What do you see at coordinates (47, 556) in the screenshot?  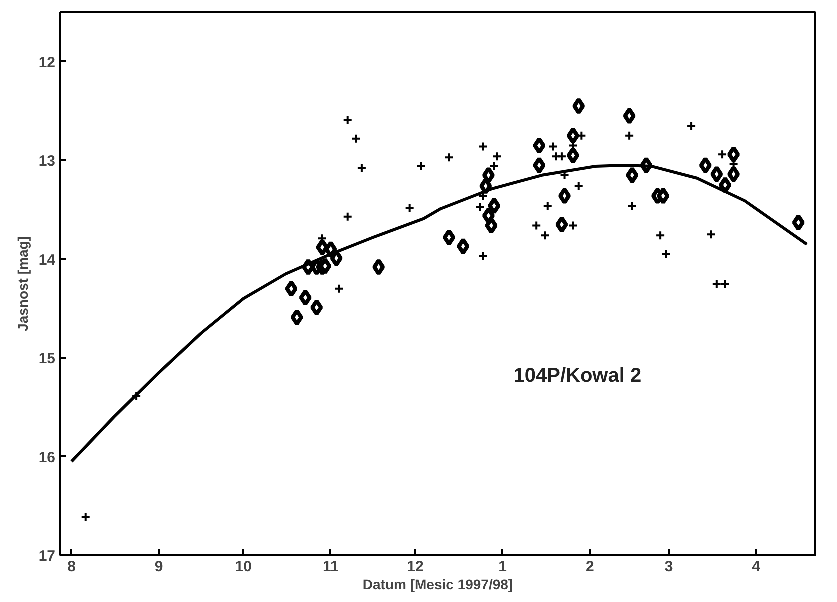 I see `y-tick-label: 17` at bounding box center [47, 556].